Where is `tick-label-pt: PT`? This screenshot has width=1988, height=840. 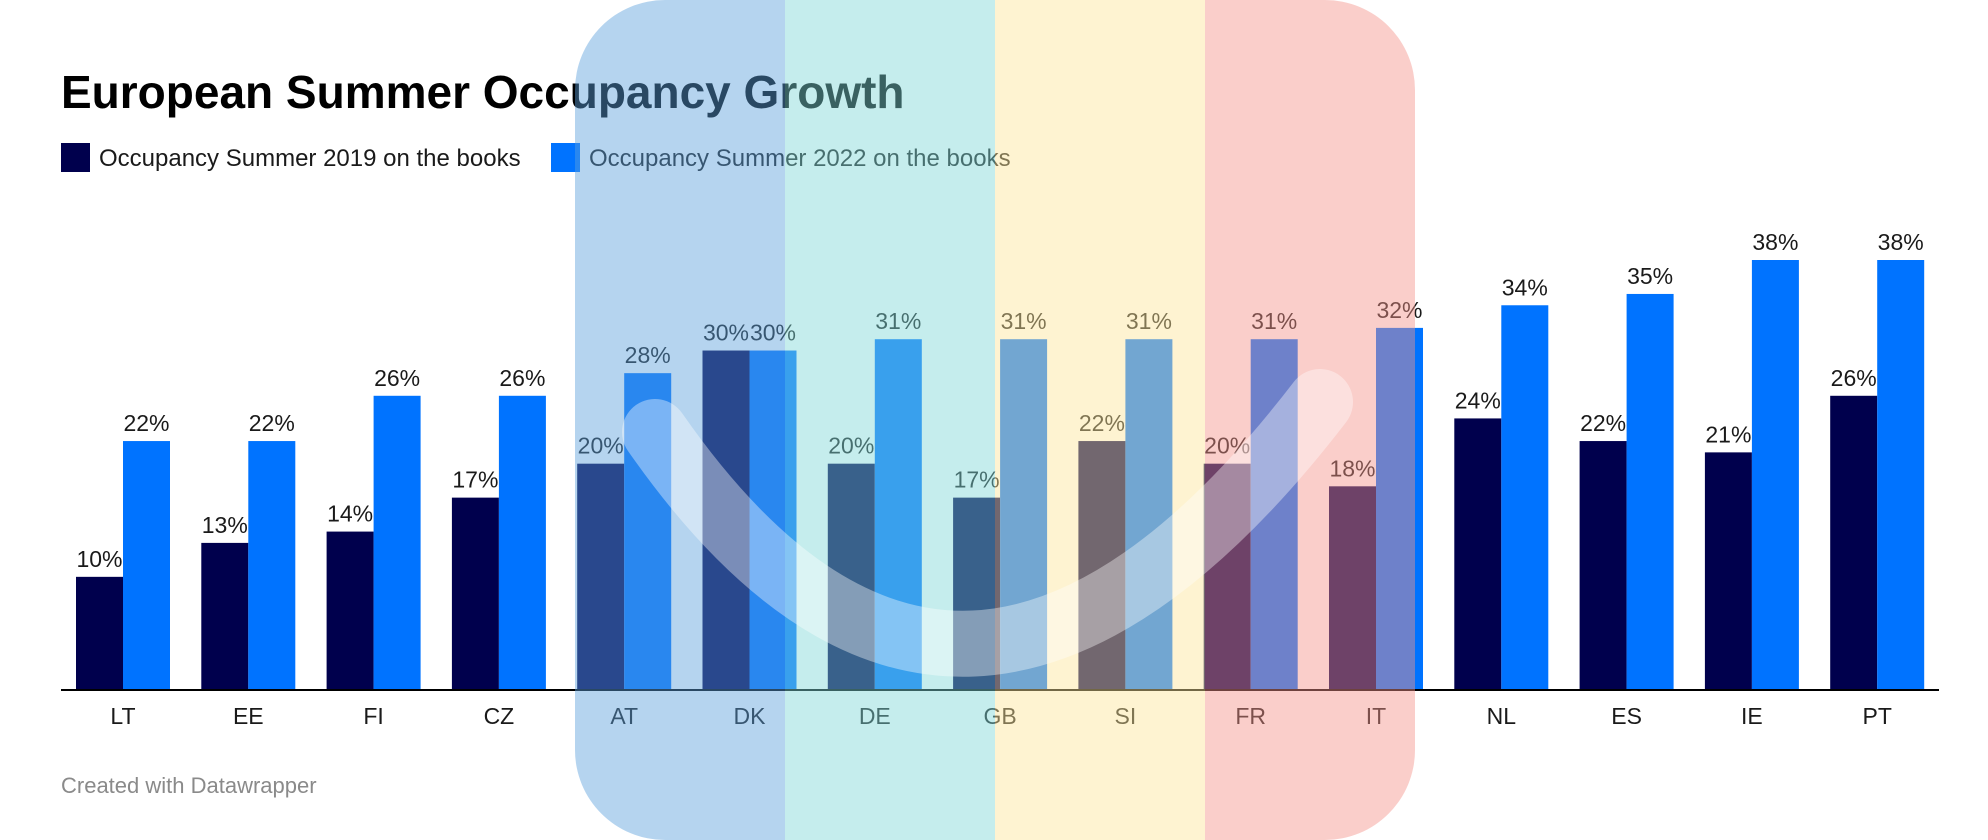
tick-label-pt: PT is located at coordinates (1877, 716).